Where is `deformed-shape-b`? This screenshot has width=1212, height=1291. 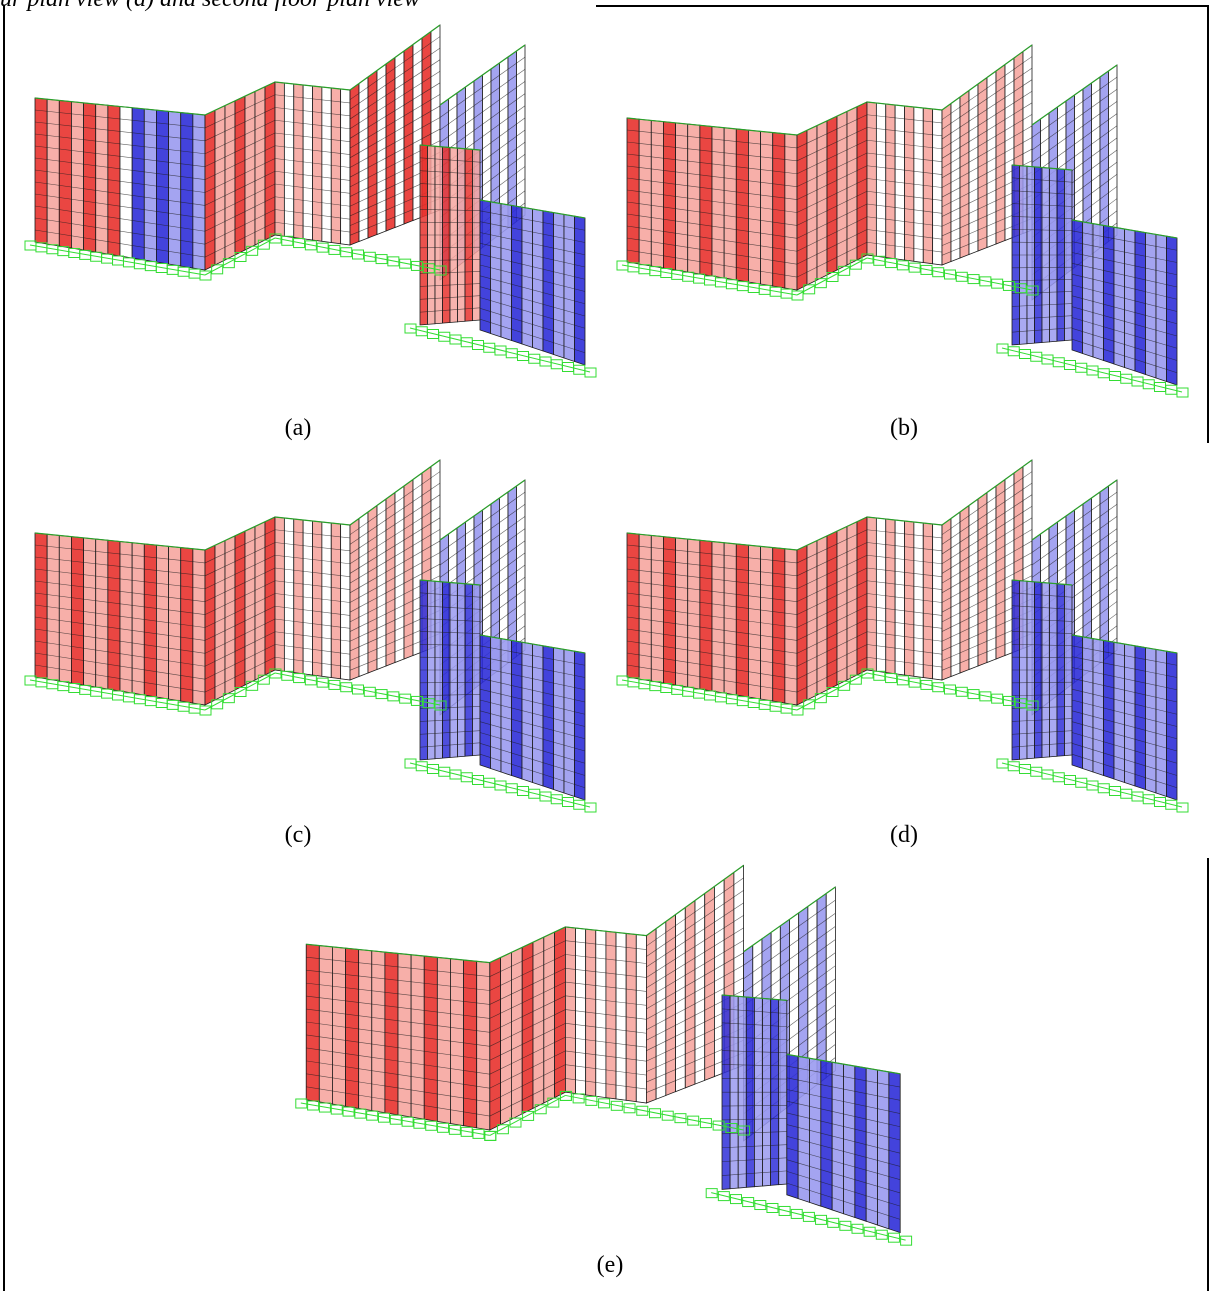 deformed-shape-b is located at coordinates (902, 221).